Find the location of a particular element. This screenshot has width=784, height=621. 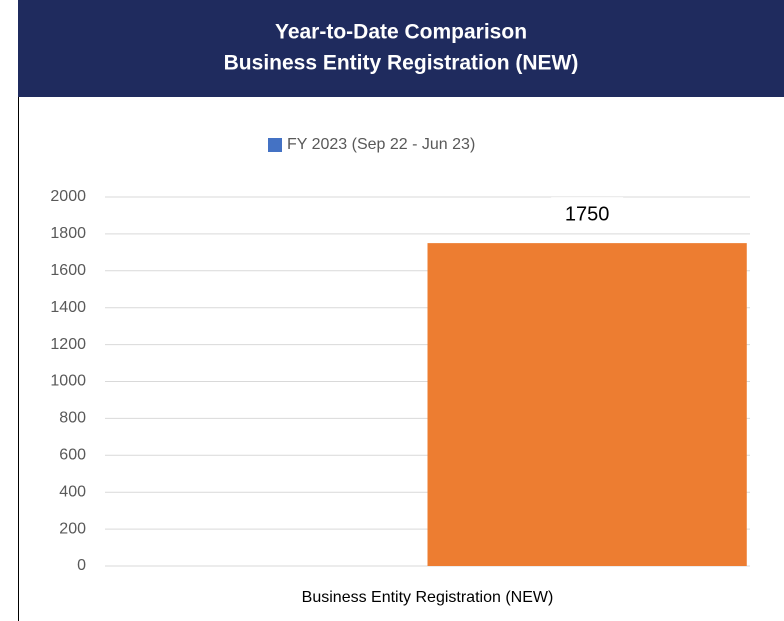

y-tick-label: 1000 is located at coordinates (68, 381).